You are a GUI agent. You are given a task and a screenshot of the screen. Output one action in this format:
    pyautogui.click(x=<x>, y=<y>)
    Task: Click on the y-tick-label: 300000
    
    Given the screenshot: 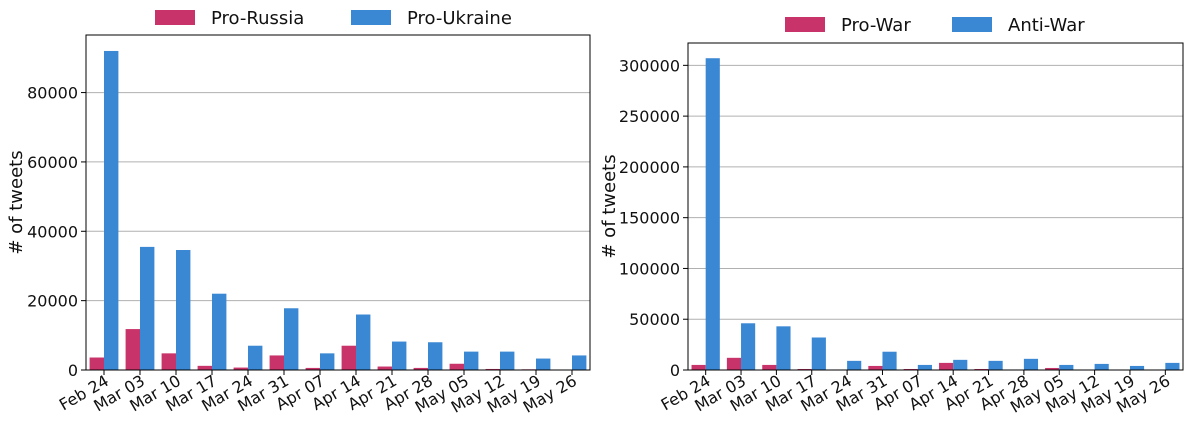 What is the action you would take?
    pyautogui.click(x=649, y=65)
    